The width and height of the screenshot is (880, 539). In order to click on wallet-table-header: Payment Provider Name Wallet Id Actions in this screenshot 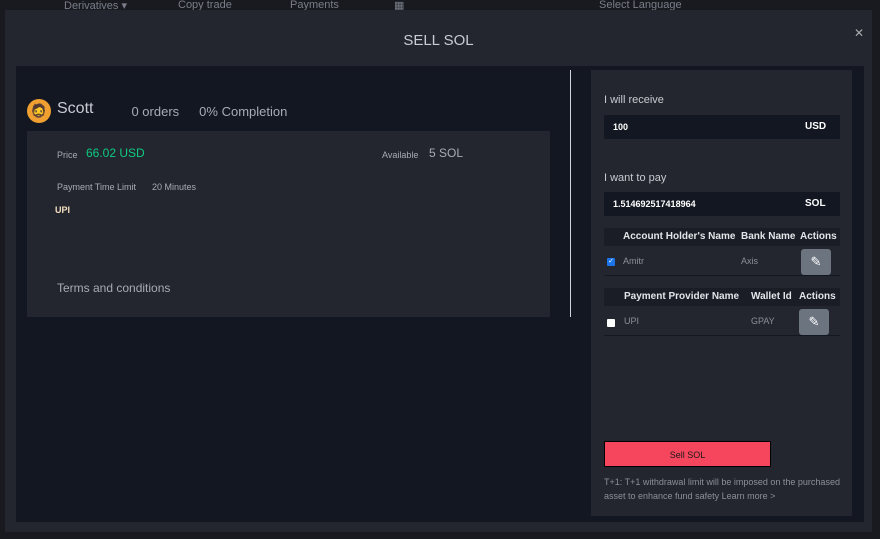, I will do `click(722, 297)`.